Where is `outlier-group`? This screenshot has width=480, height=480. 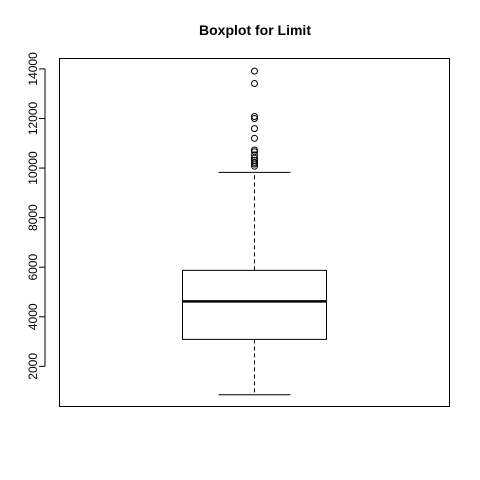 outlier-group is located at coordinates (254, 118).